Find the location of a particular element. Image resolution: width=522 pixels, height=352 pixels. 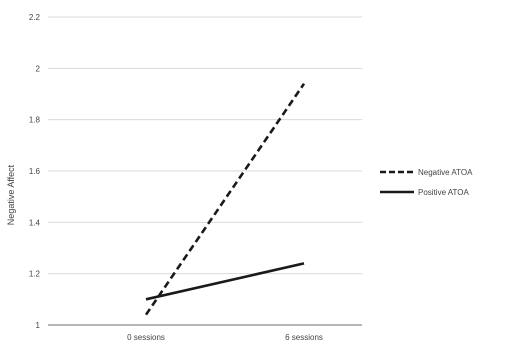

legend-label: Positive ATOA is located at coordinates (444, 192).